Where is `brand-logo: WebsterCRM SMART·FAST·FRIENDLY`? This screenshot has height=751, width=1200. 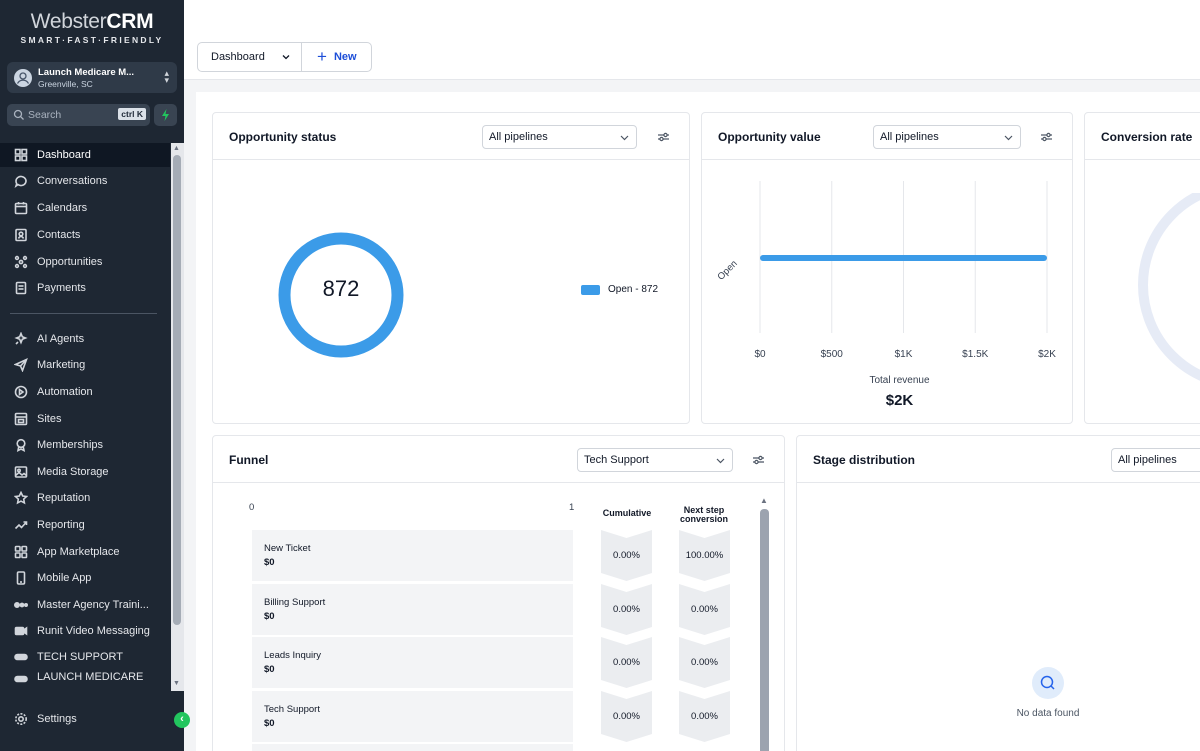 brand-logo: WebsterCRM SMART·FAST·FRIENDLY is located at coordinates (92, 27).